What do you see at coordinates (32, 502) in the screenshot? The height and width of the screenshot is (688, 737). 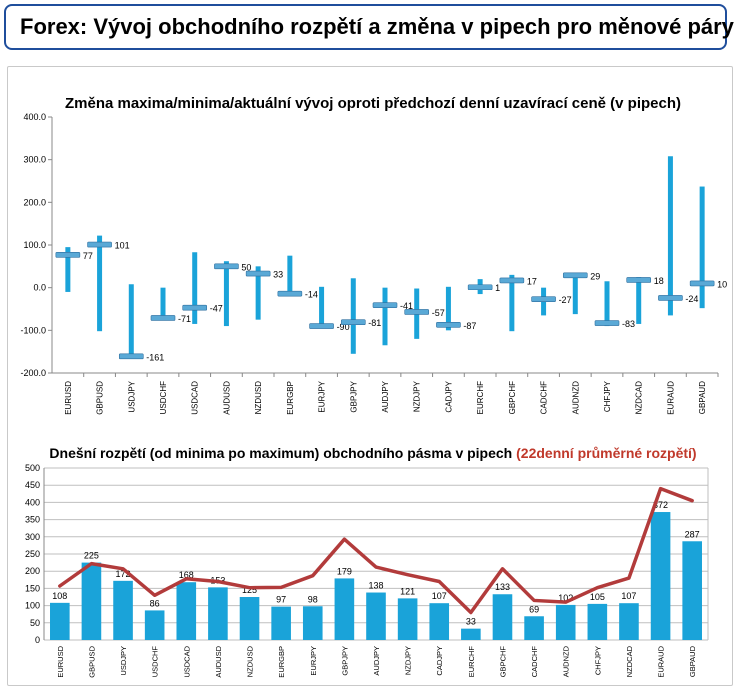 I see `y-tick-label: 400` at bounding box center [32, 502].